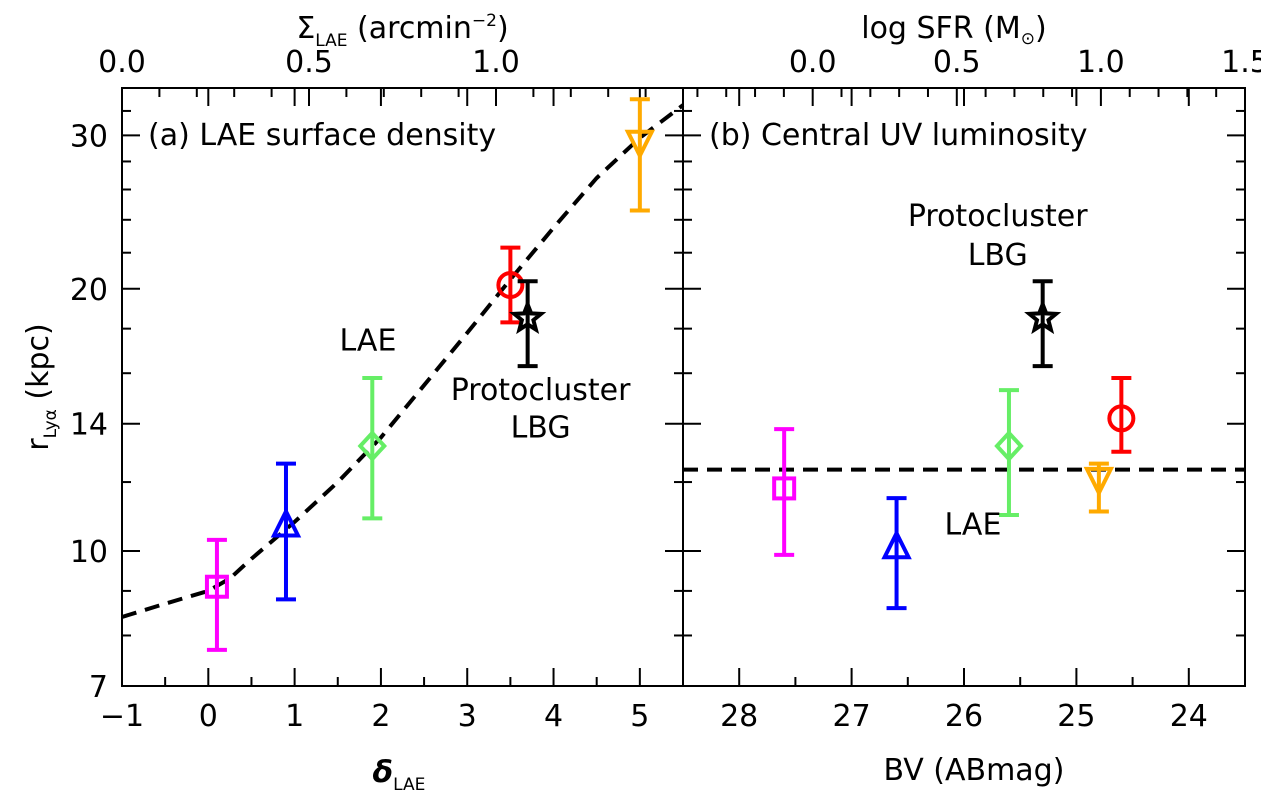 This screenshot has height=795, width=1261. What do you see at coordinates (38, 366) in the screenshot?
I see `y-axis-unit: (kpc)` at bounding box center [38, 366].